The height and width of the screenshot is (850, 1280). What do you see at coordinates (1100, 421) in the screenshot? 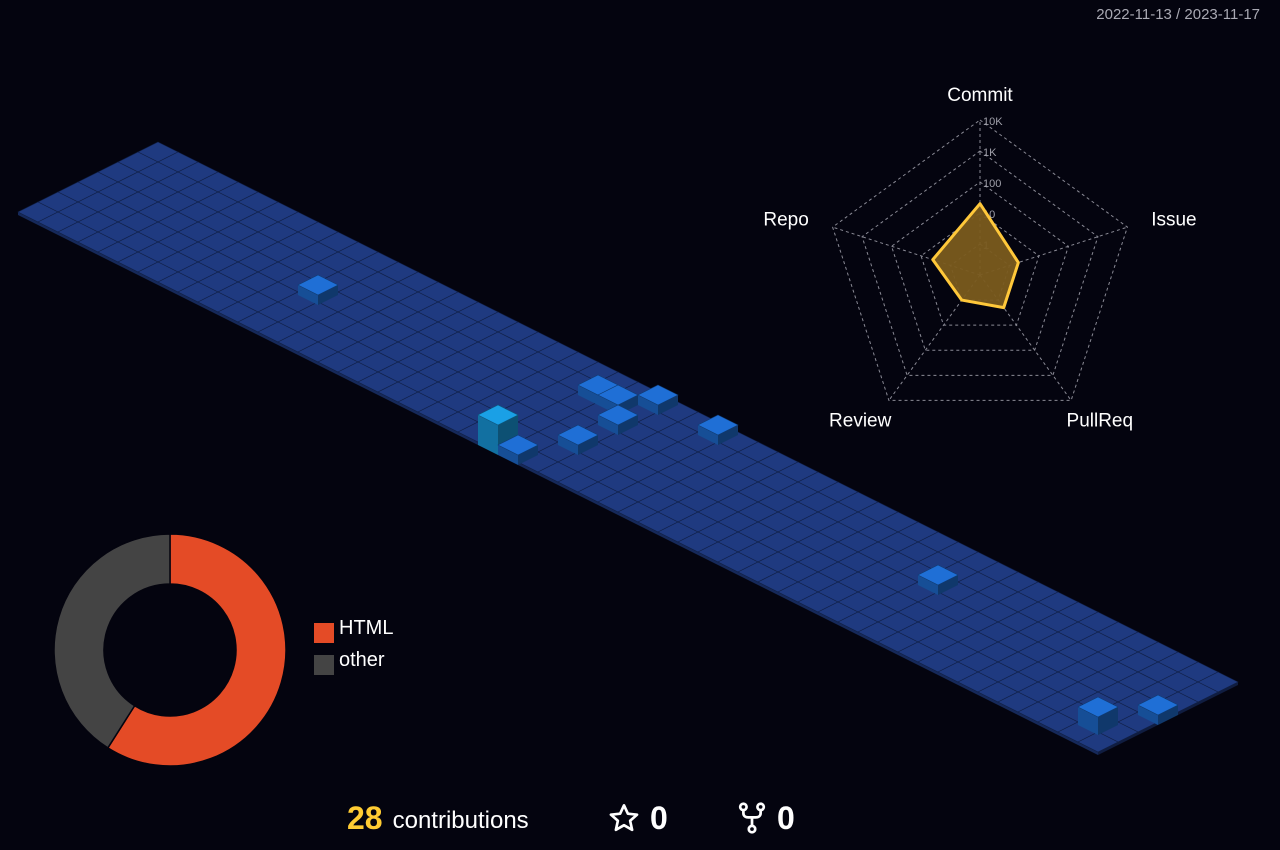
I see `radar-axis-label: PullReq` at bounding box center [1100, 421].